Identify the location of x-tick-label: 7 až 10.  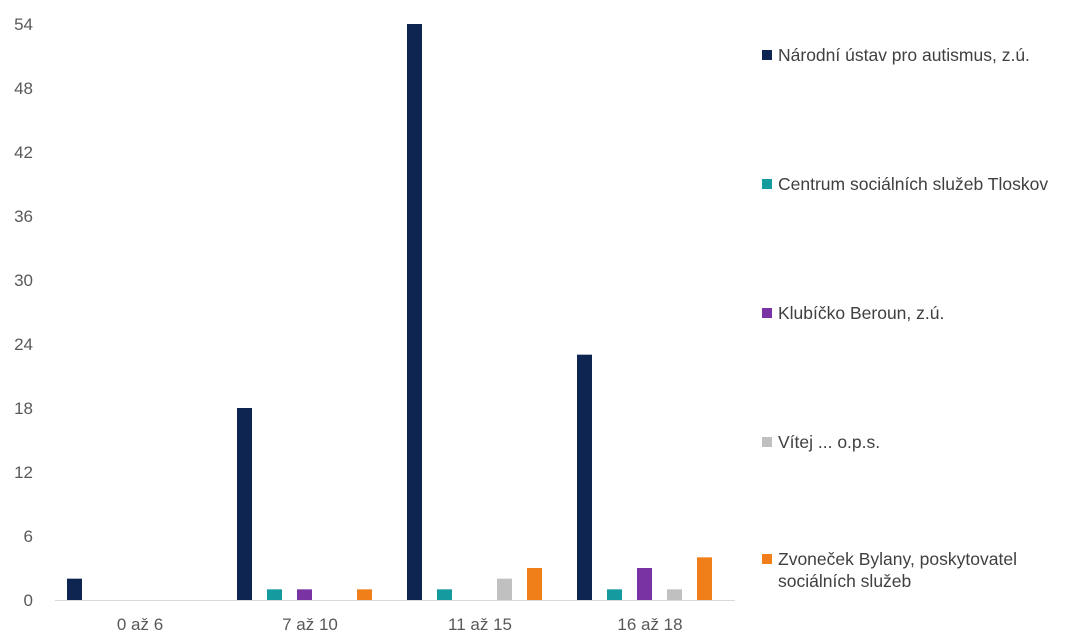
(310, 623).